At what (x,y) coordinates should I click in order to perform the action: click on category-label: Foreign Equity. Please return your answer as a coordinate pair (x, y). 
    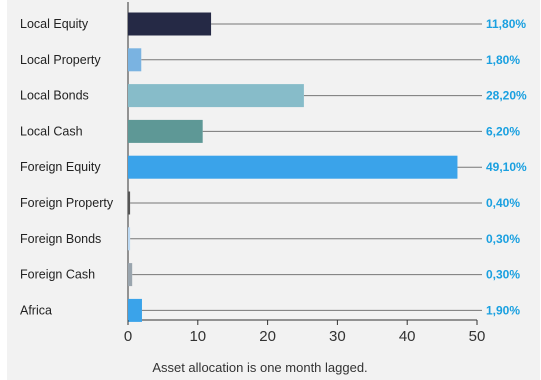
    Looking at the image, I should click on (60, 167).